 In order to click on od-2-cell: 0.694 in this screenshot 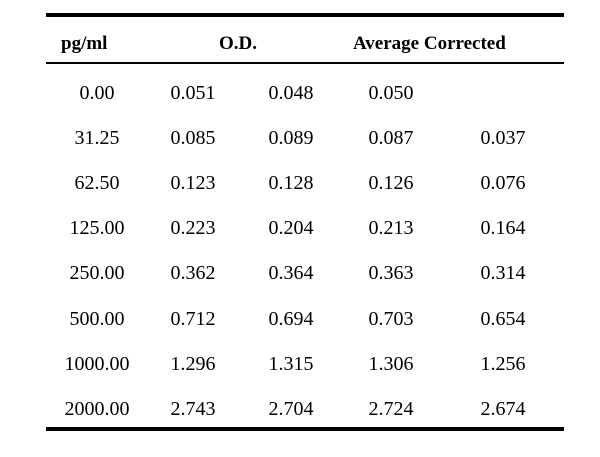, I will do `click(291, 319)`.